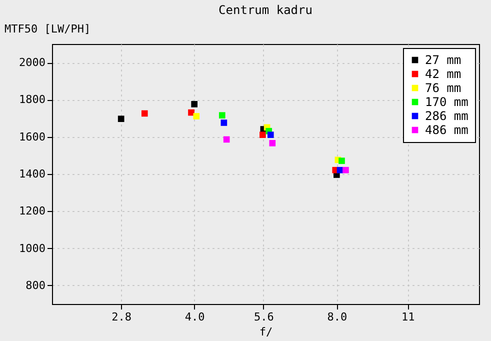 This screenshot has width=491, height=341. Describe the element at coordinates (443, 74) in the screenshot. I see `legend-label: 42 mm` at that location.